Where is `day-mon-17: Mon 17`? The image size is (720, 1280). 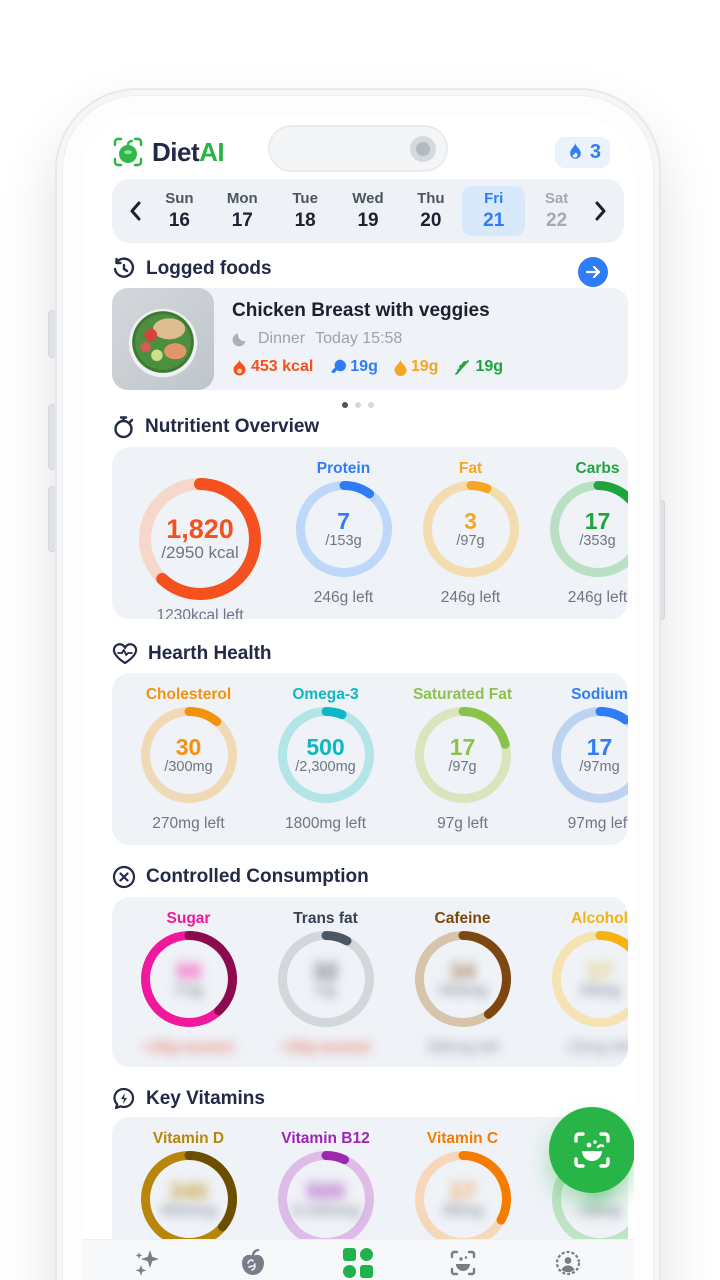 day-mon-17: Mon 17 is located at coordinates (242, 210).